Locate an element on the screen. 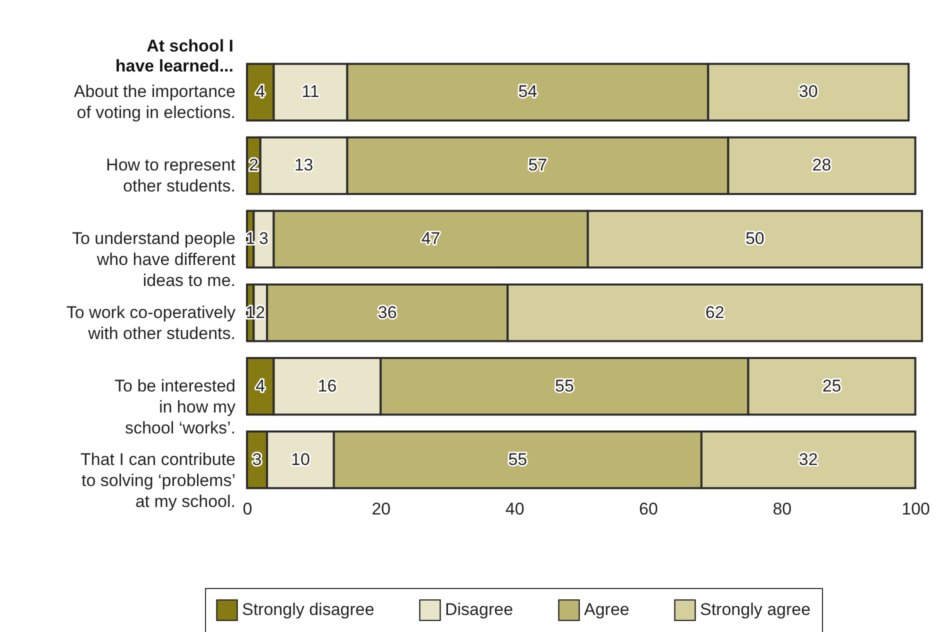  x-tick-label: 0 is located at coordinates (247, 509).